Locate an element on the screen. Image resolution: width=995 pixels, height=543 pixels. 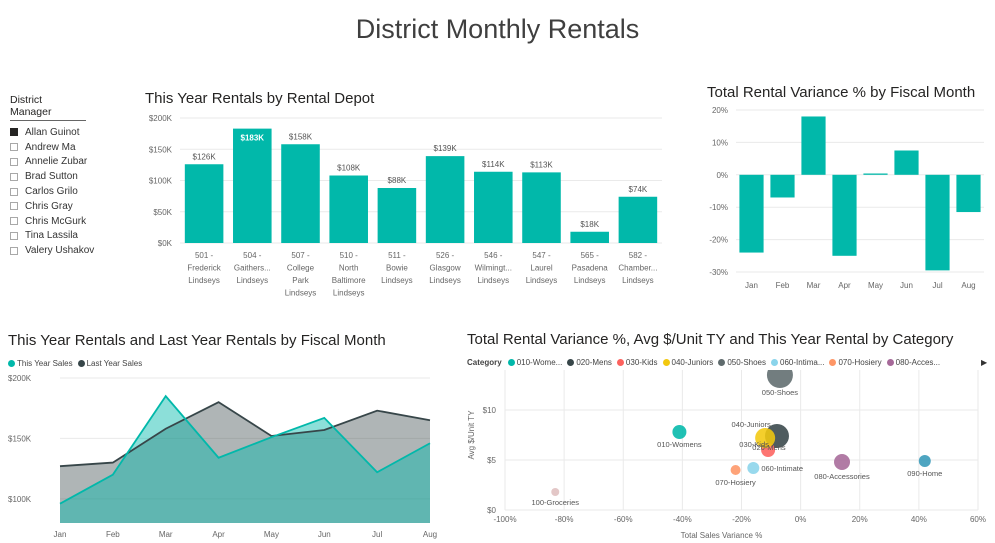
legend-entry: 020-Mens is located at coordinates (589, 362).